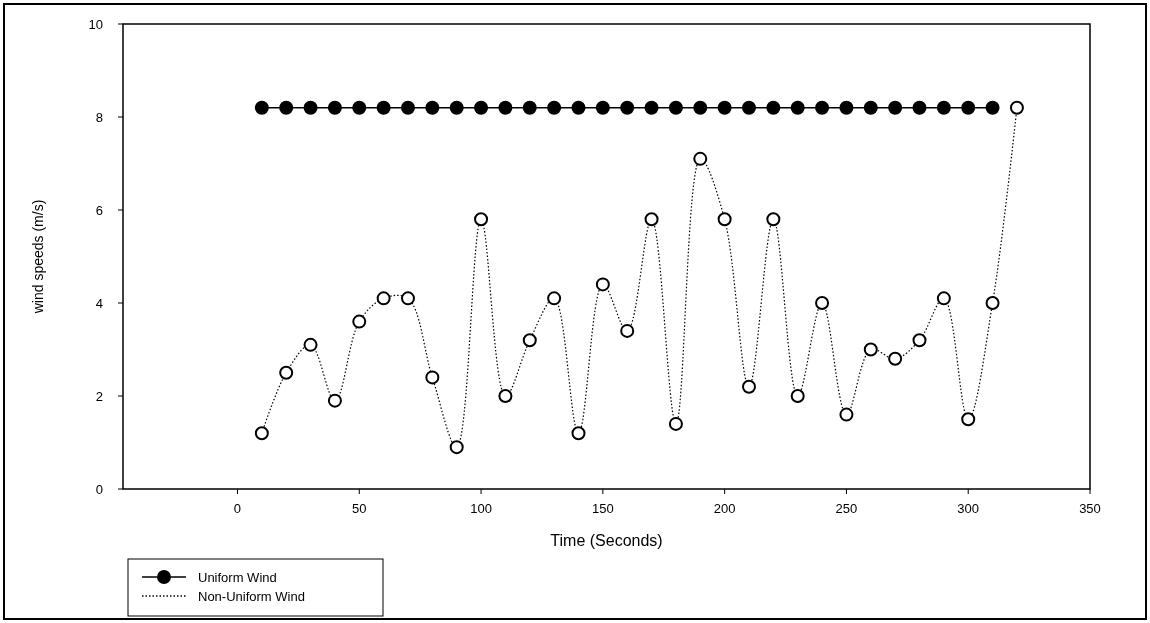 This screenshot has height=623, width=1150. What do you see at coordinates (99, 117) in the screenshot?
I see `y-tick-label: 8` at bounding box center [99, 117].